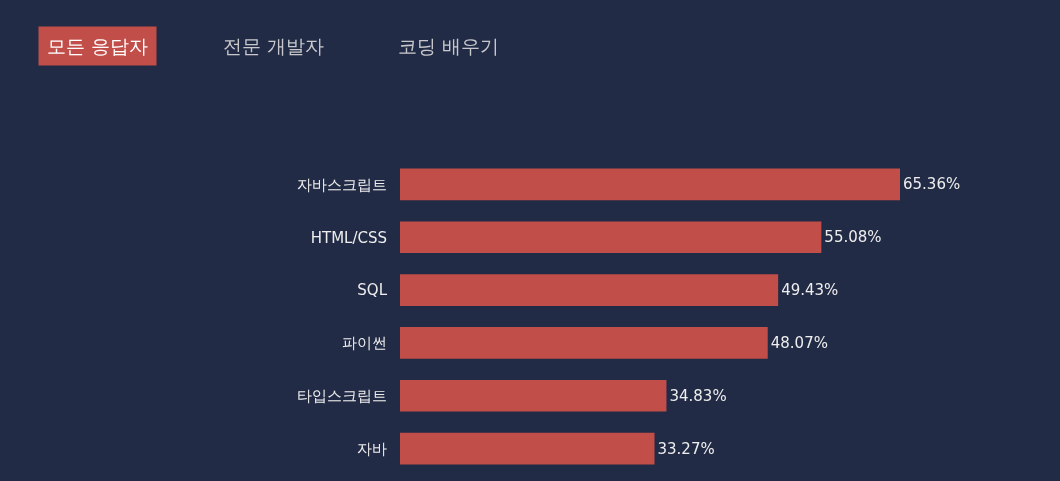  I want to click on y-tick-label: SQL, so click(372, 290).